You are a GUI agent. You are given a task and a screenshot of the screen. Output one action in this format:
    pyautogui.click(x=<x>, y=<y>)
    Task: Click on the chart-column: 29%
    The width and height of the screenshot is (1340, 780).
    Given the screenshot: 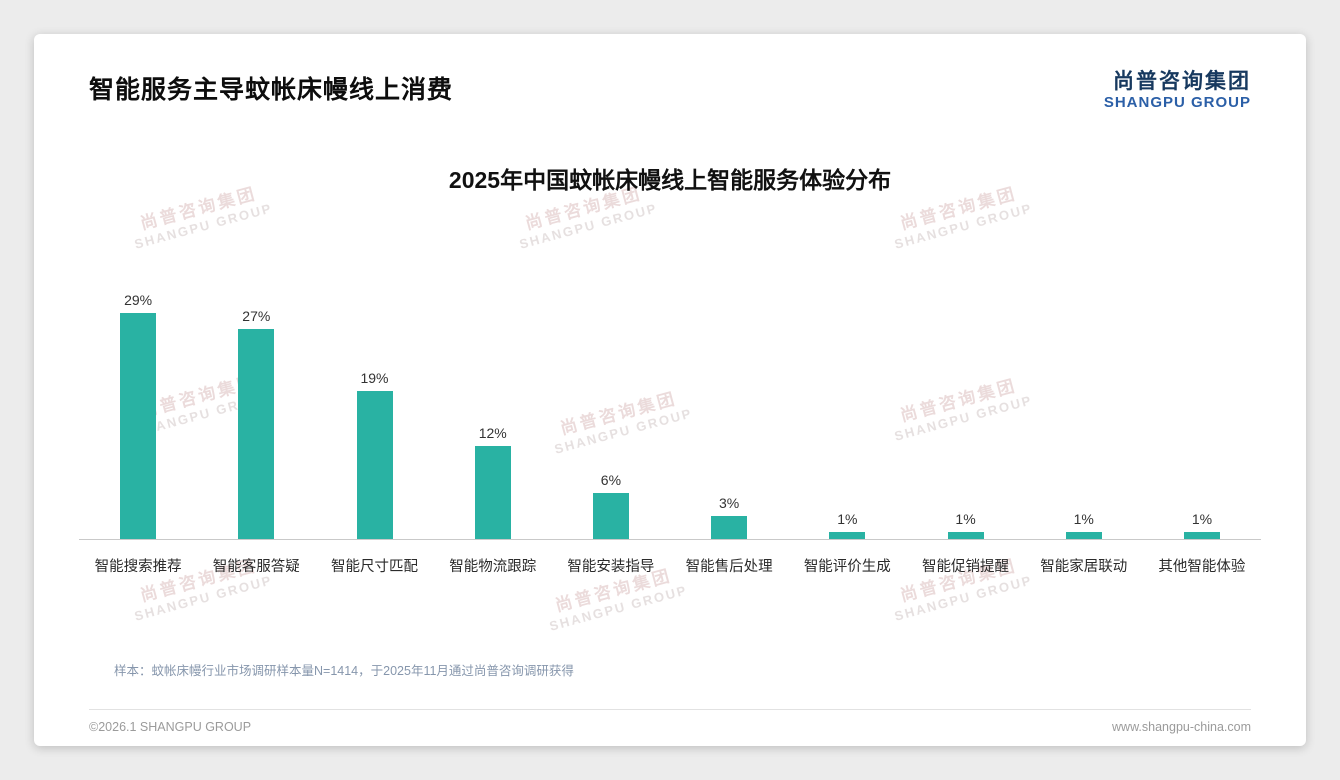 What is the action you would take?
    pyautogui.click(x=138, y=416)
    